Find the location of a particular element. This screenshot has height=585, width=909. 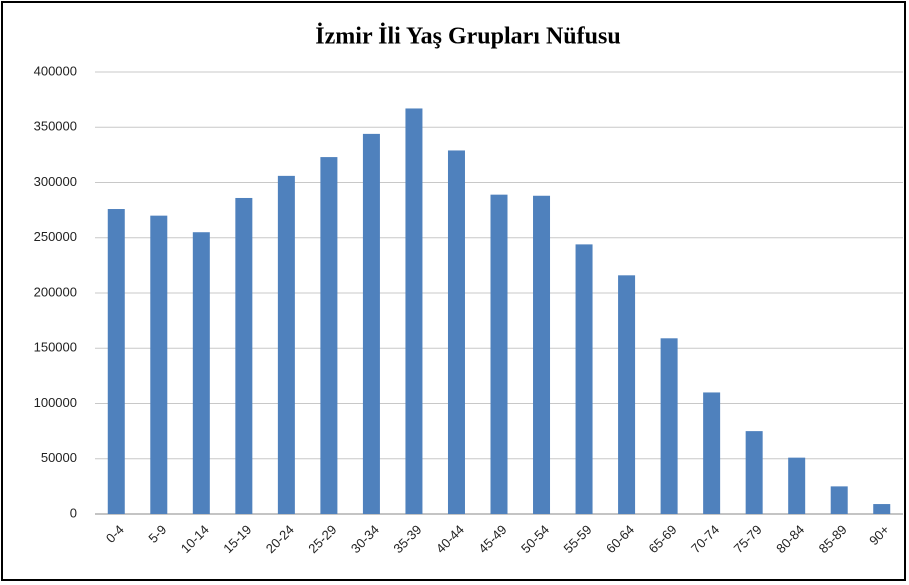

y-tick-label: 400000 is located at coordinates (55, 70).